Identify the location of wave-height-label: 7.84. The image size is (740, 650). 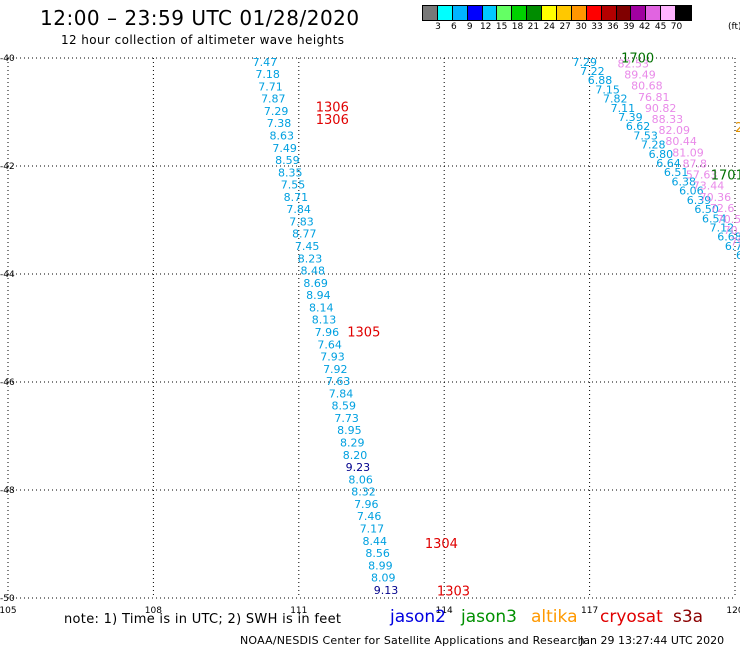
(341, 393).